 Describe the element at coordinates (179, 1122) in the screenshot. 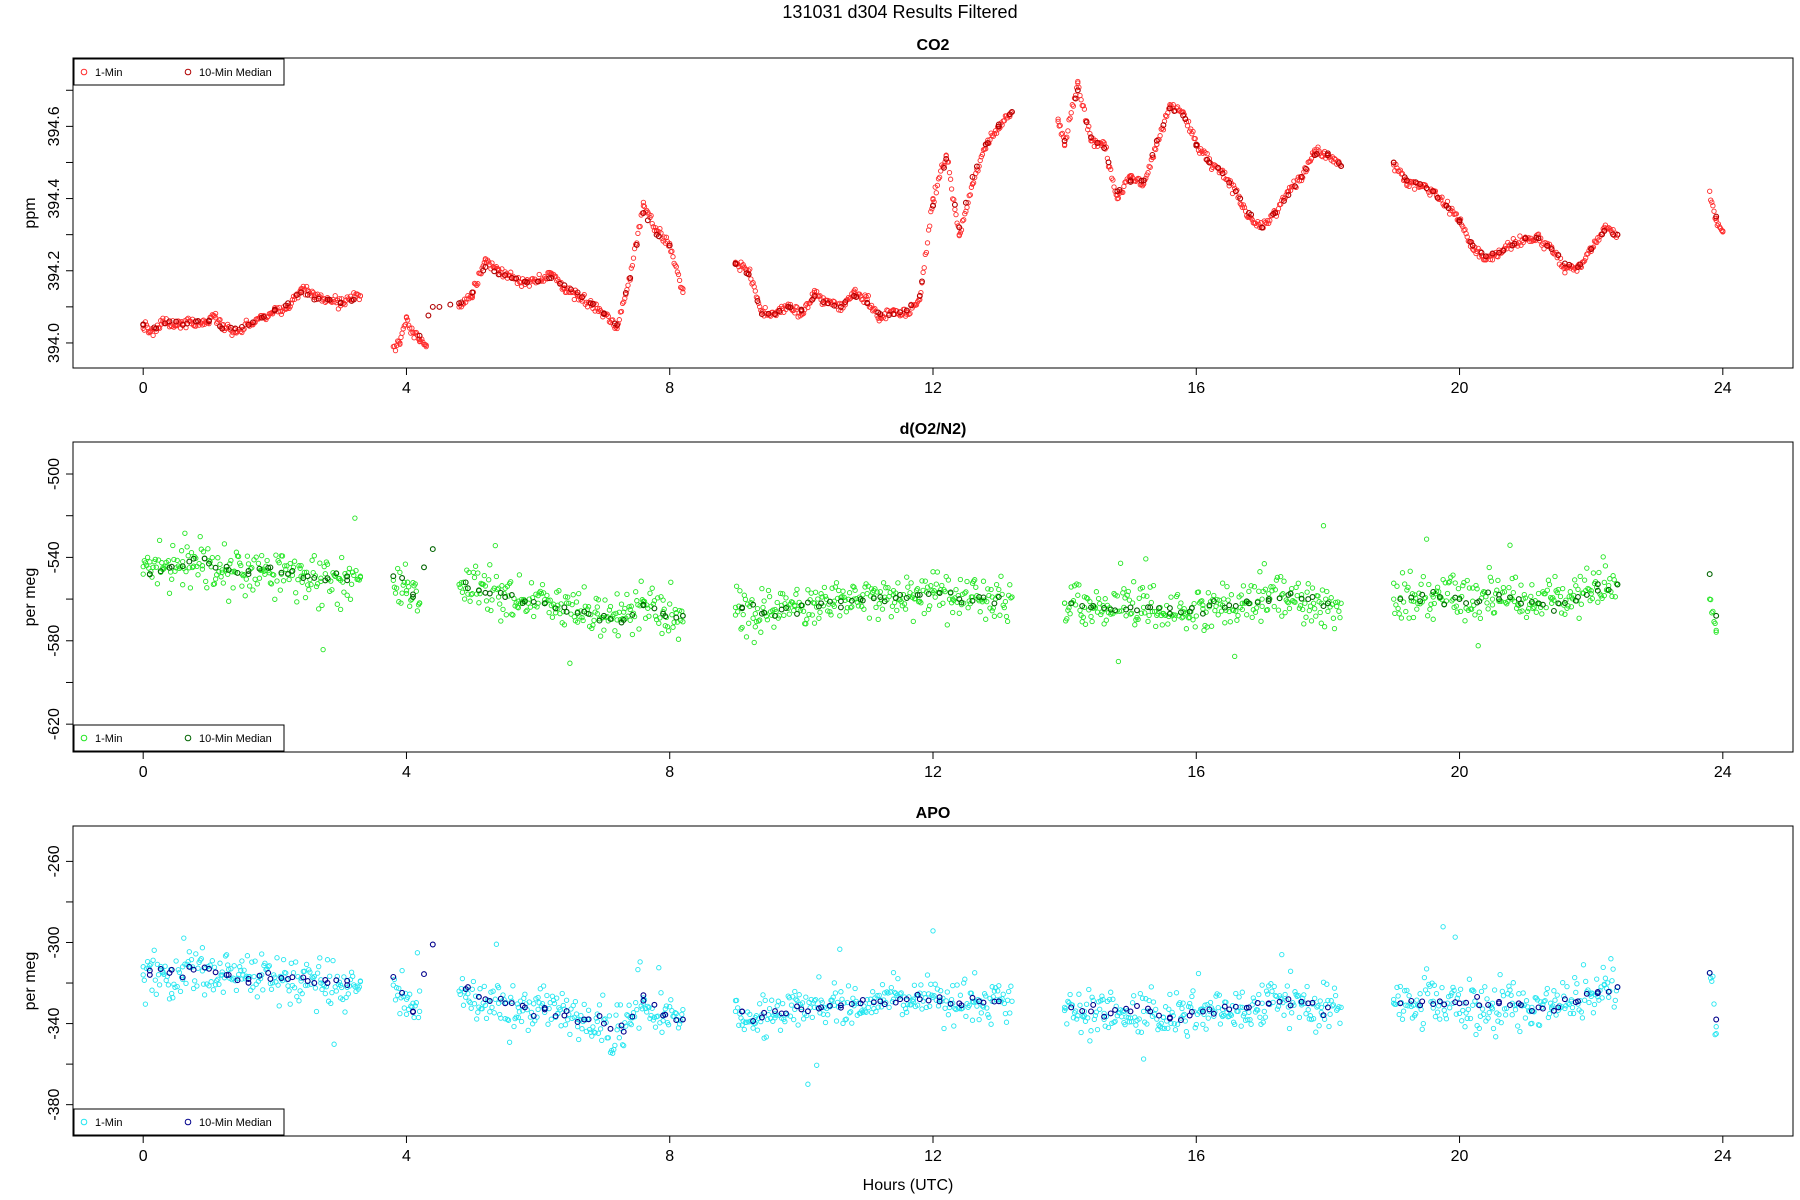

I see `apo-legend-box` at that location.